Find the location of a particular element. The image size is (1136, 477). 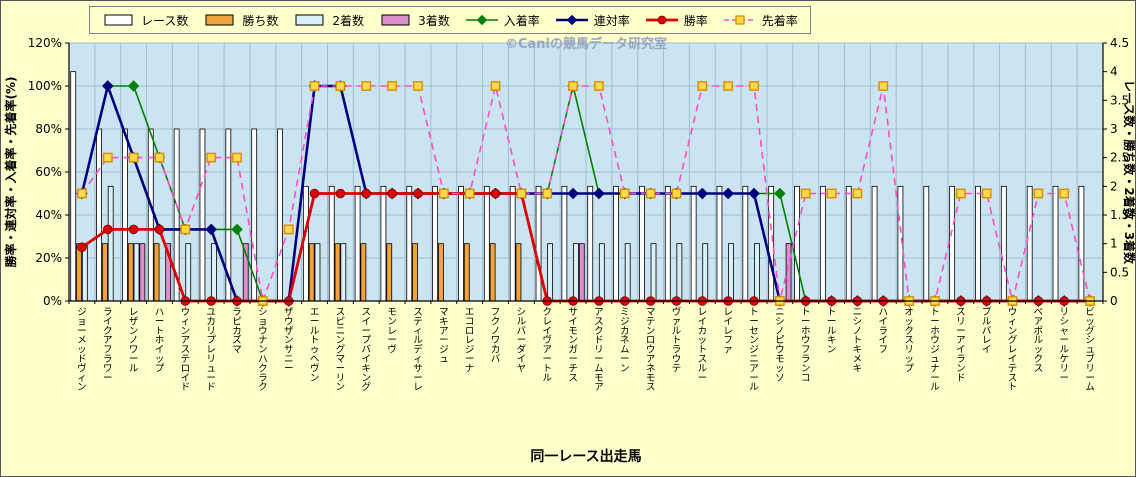

x-category-label: レイカットスルー is located at coordinates (703, 345).